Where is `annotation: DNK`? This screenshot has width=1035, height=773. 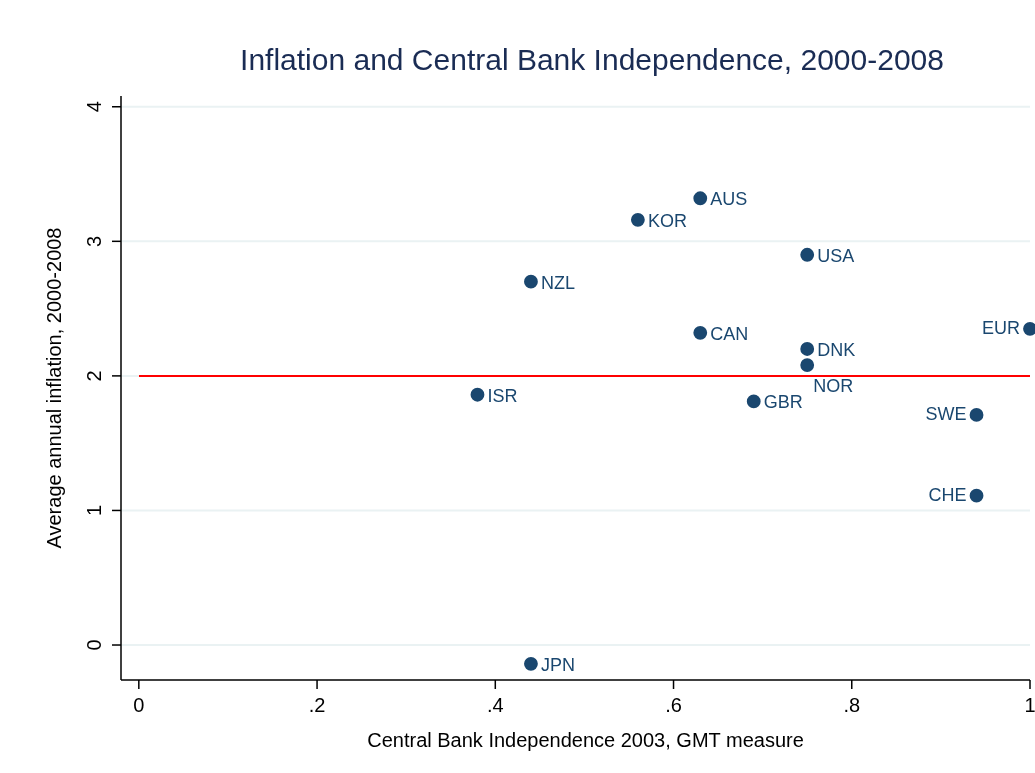 annotation: DNK is located at coordinates (836, 349).